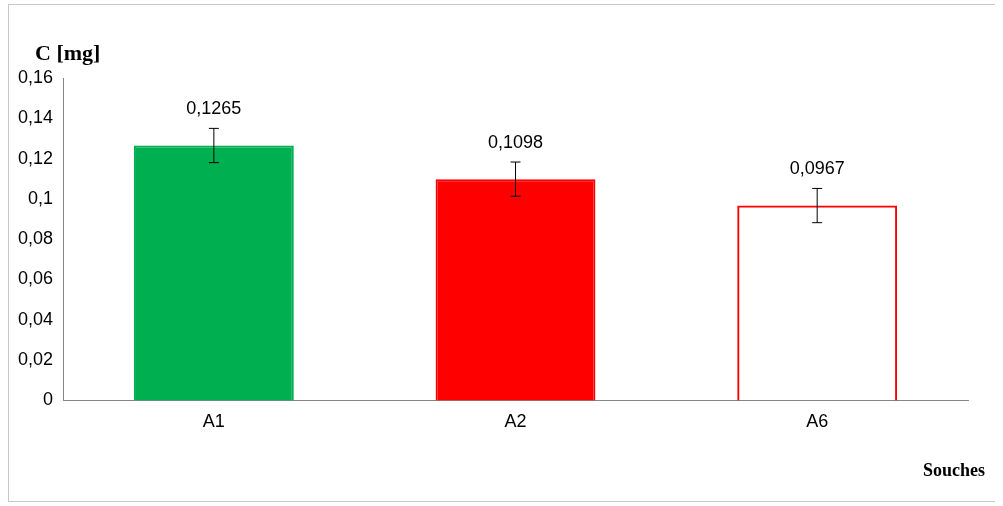  Describe the element at coordinates (817, 421) in the screenshot. I see `x-tick-label: A6` at that location.